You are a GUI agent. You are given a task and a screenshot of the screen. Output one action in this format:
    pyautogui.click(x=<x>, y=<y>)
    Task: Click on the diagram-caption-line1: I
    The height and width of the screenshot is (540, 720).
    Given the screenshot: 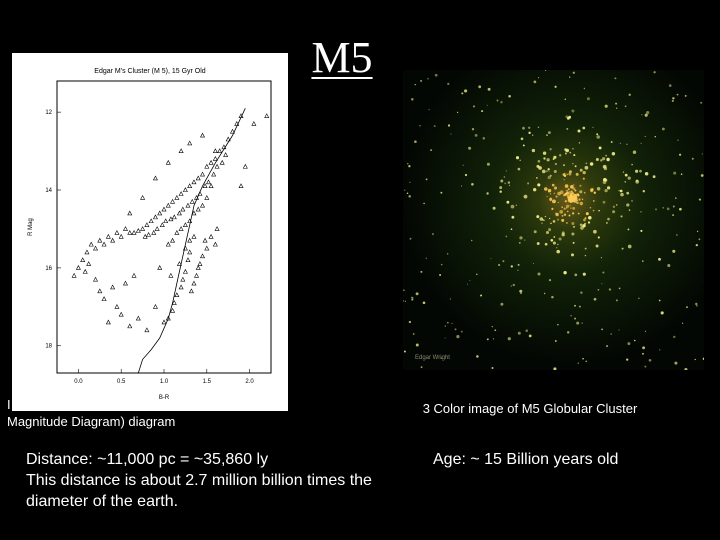 What is the action you would take?
    pyautogui.click(x=9, y=404)
    